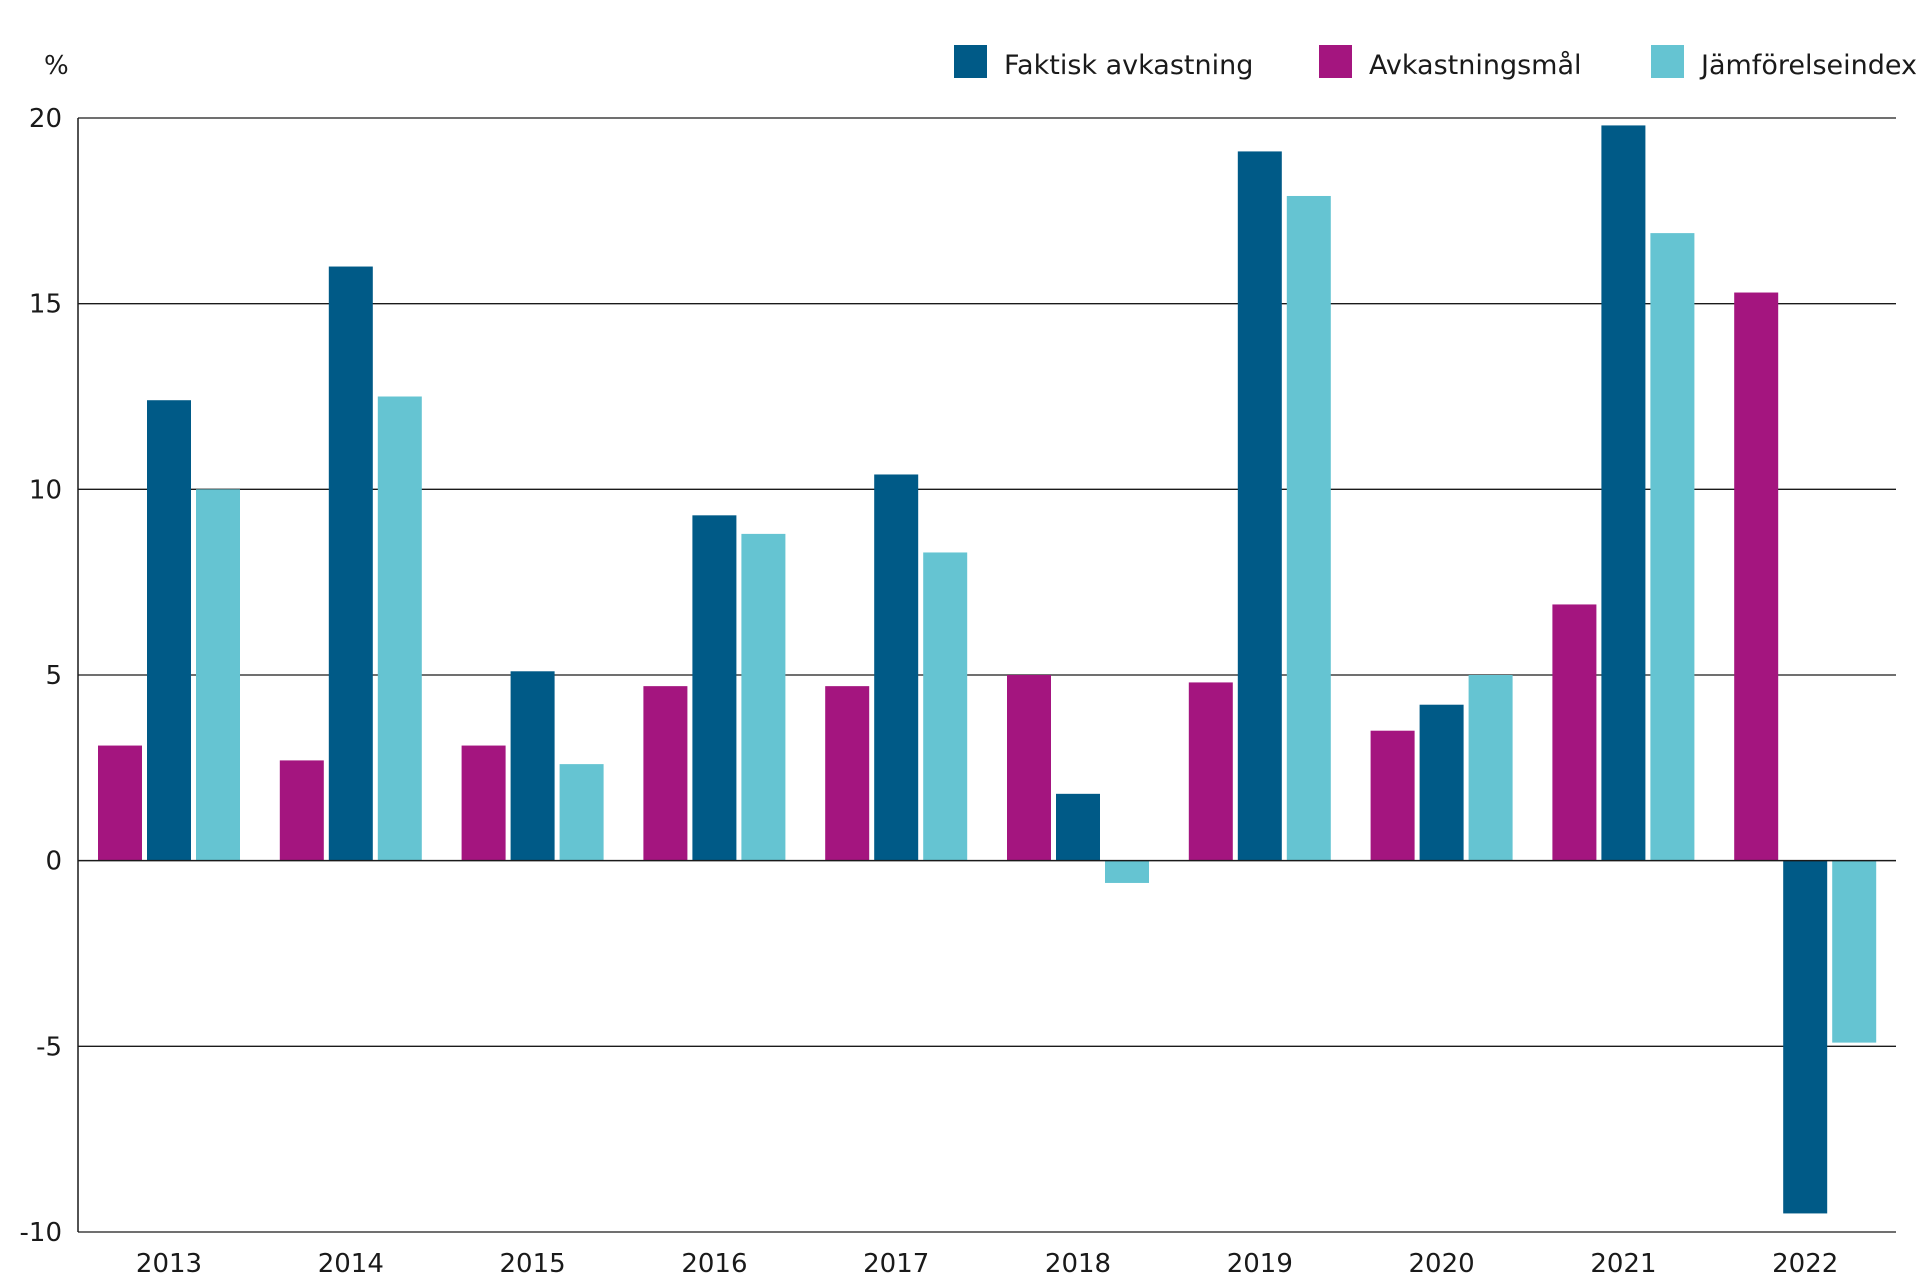  I want to click on y-axis-unit-label: %, so click(56, 66).